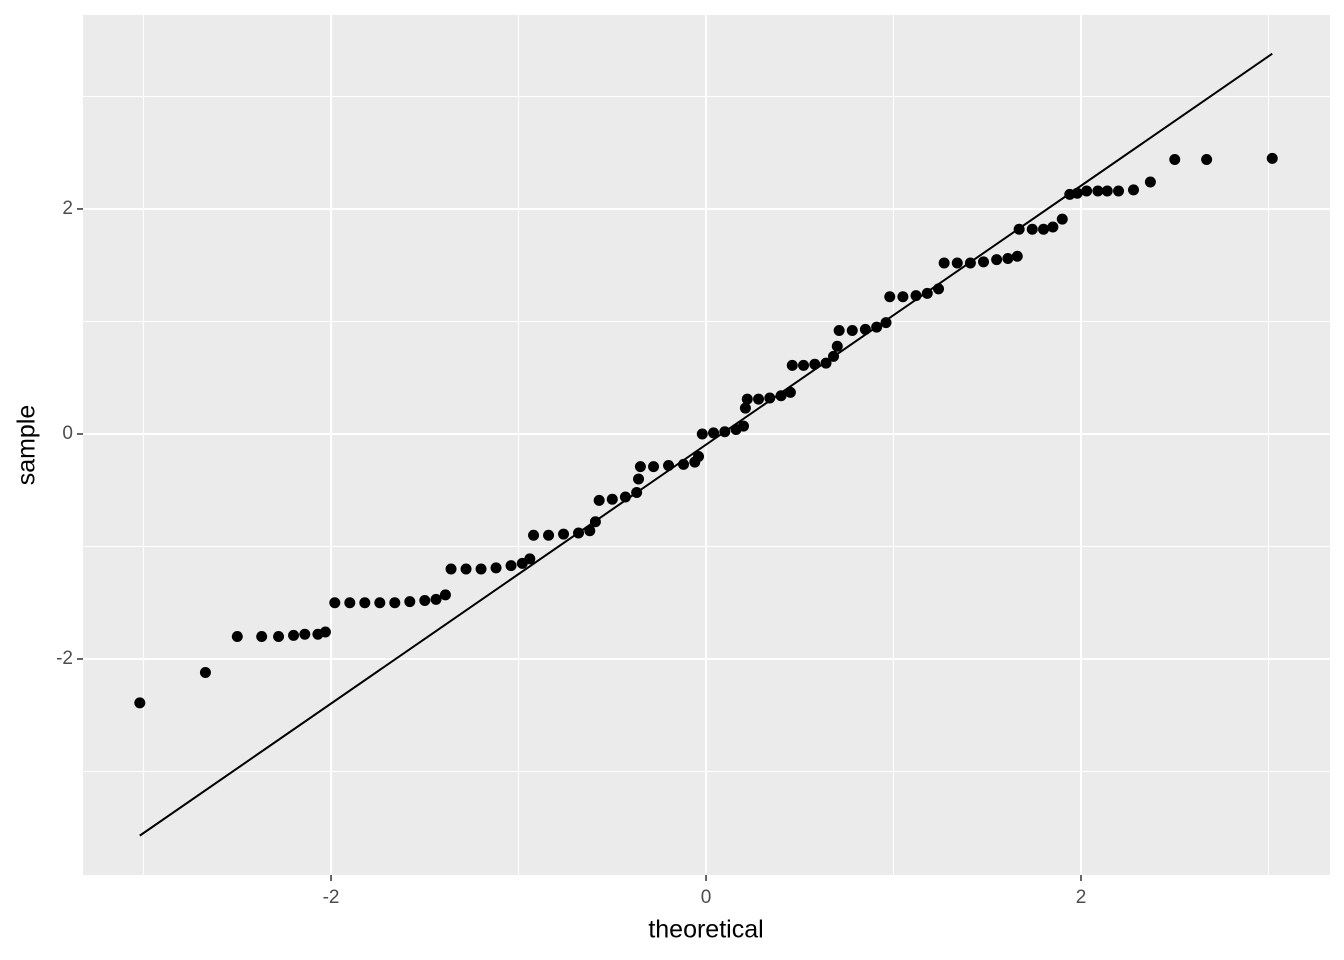  Describe the element at coordinates (1081, 897) in the screenshot. I see `x-tick-label: 2` at that location.